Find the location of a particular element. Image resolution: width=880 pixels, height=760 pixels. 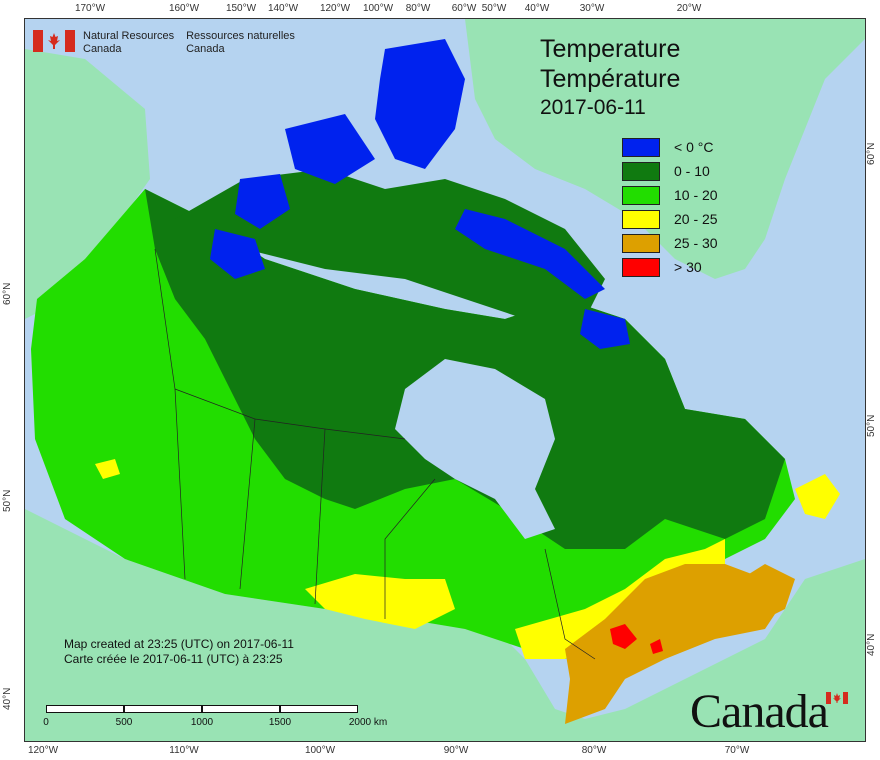

wordmark-flag-icon is located at coordinates (837, 698).